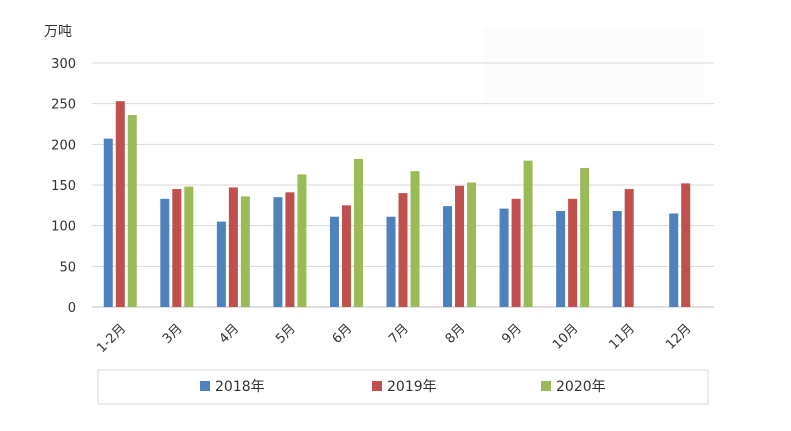 The width and height of the screenshot is (791, 431). I want to click on bar-2020年-10月, so click(585, 237).